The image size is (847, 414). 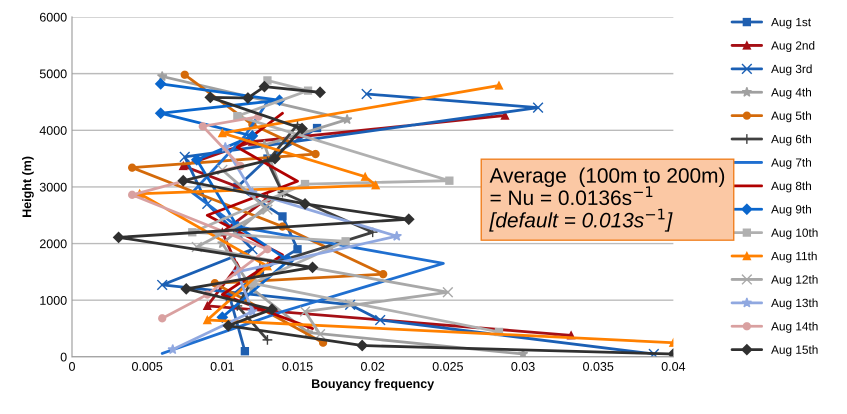 What do you see at coordinates (791, 186) in the screenshot?
I see `legend-label: Aug 8th` at bounding box center [791, 186].